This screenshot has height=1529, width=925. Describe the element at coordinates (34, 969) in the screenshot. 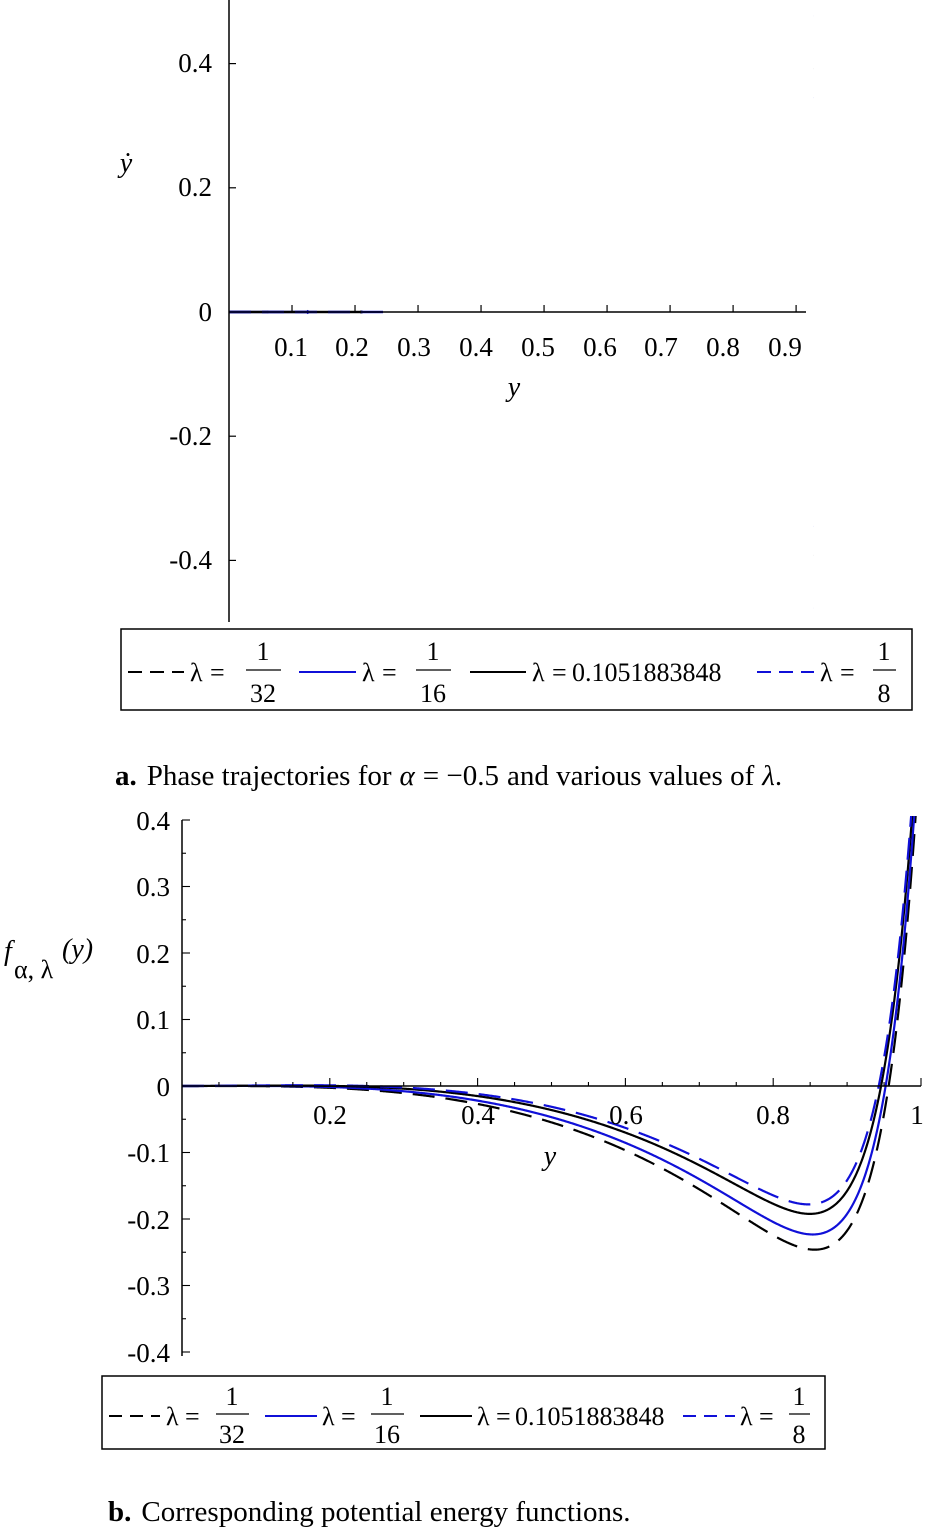

I see `y-label-subscript: α, λ` at that location.